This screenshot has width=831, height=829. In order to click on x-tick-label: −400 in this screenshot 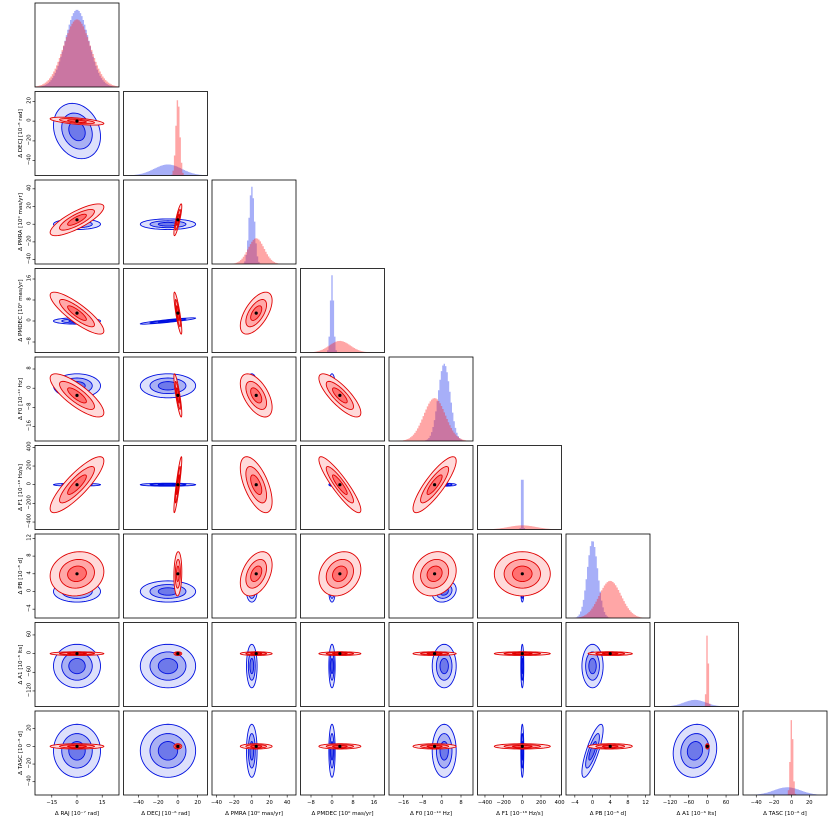, I will do `click(485, 803)`.